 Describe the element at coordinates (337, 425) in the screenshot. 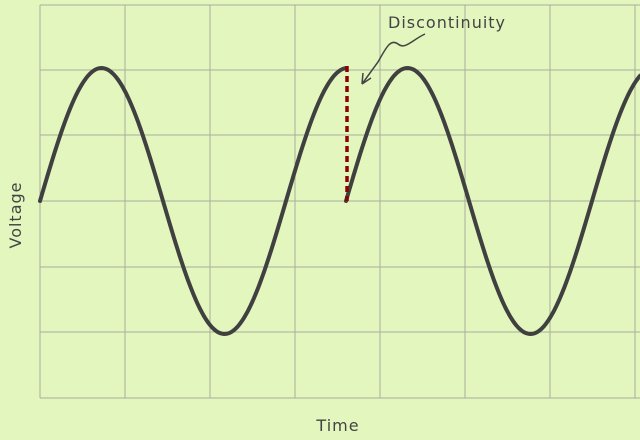

I see `x-axis-label: Time` at that location.